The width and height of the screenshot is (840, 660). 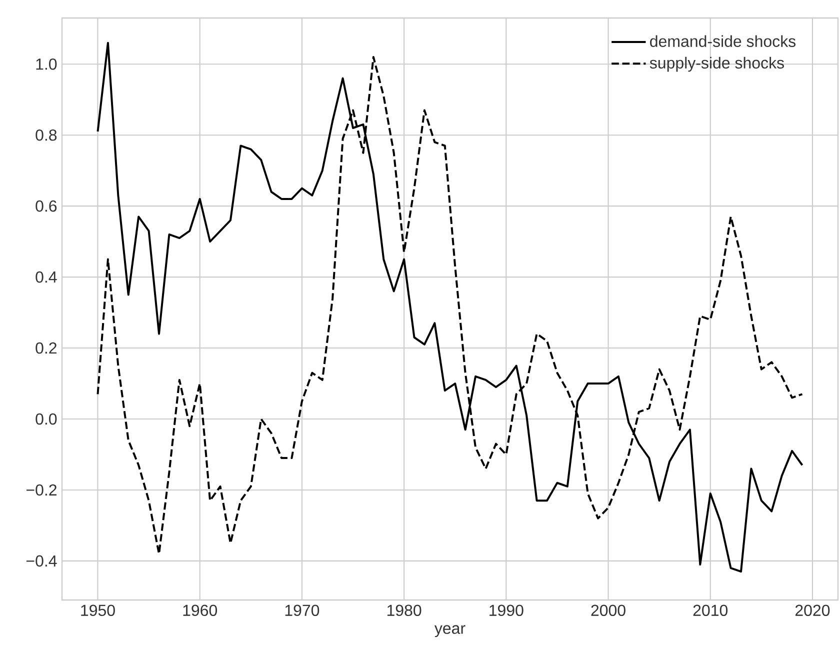 What do you see at coordinates (46, 277) in the screenshot?
I see `y-tick-label: 0.4` at bounding box center [46, 277].